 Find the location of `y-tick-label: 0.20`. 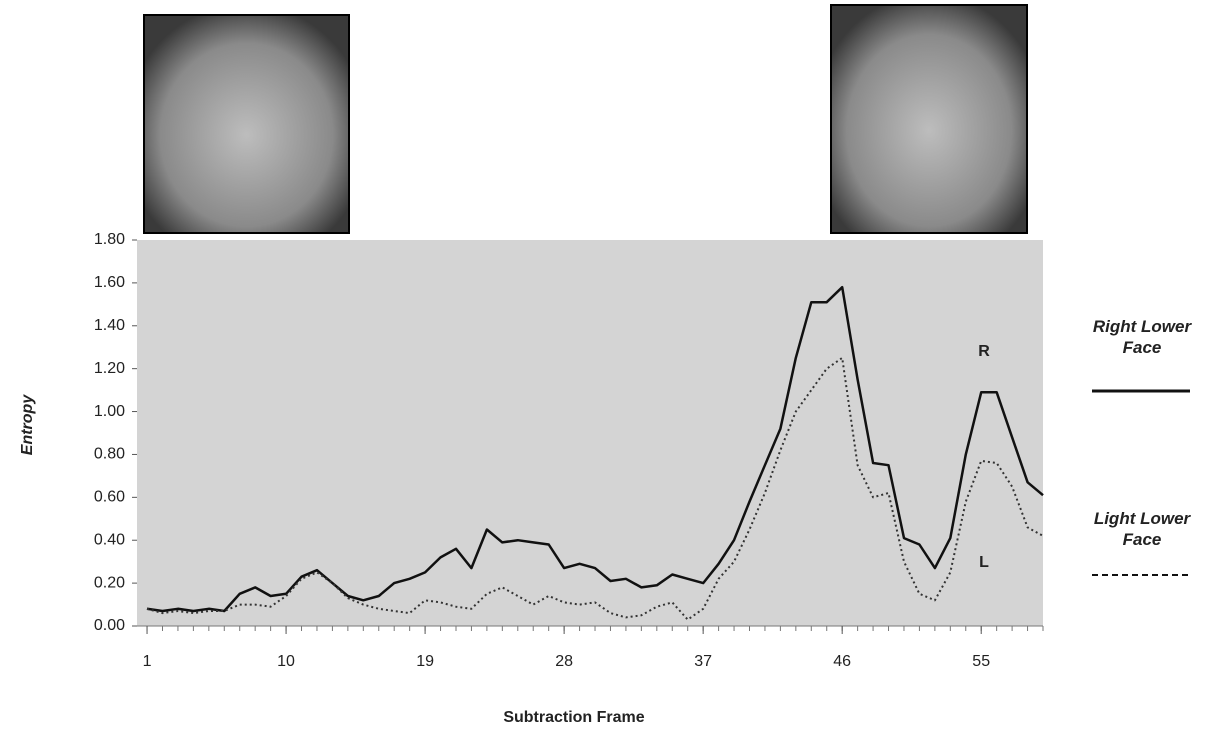

y-tick-label: 0.20 is located at coordinates (109, 582).